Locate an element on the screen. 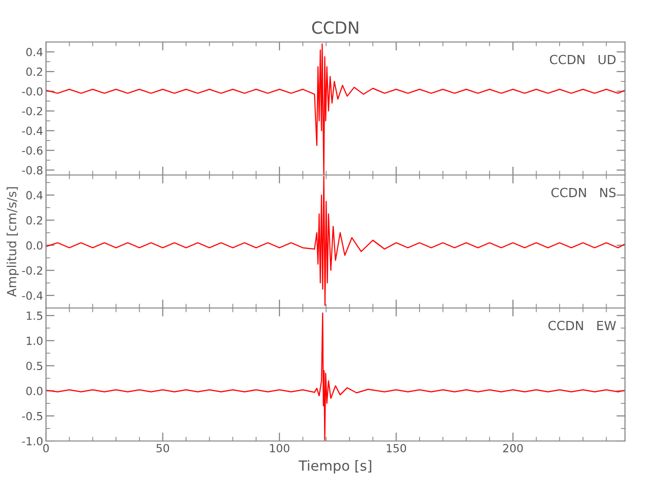  annotation: CCDN NS is located at coordinates (583, 193).